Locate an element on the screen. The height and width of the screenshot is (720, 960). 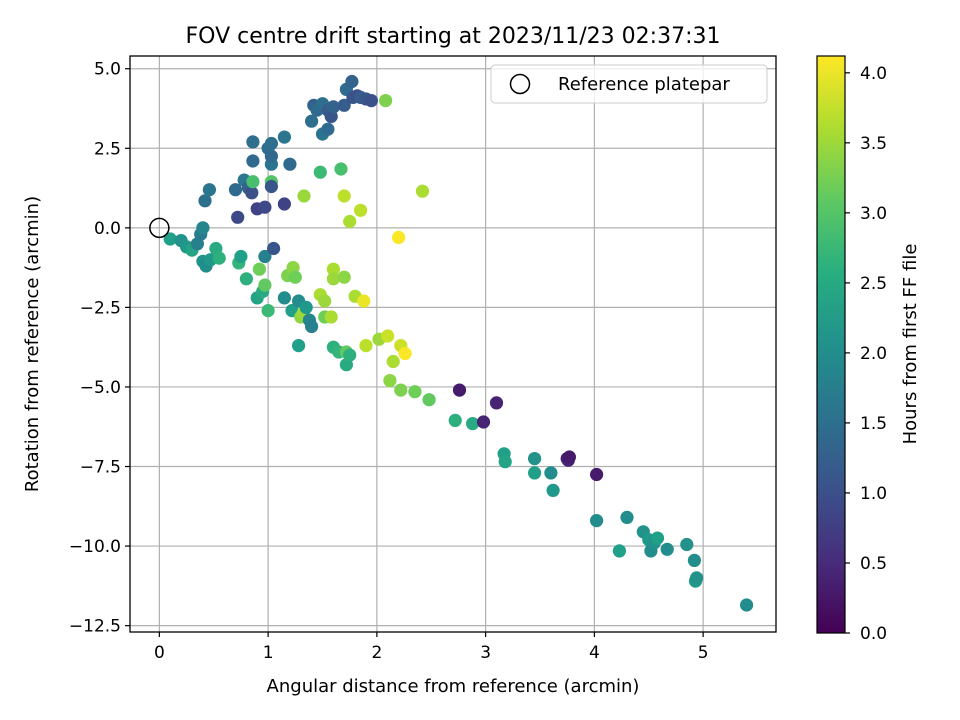
colorbar-label: Hours from first FF file is located at coordinates (910, 344).